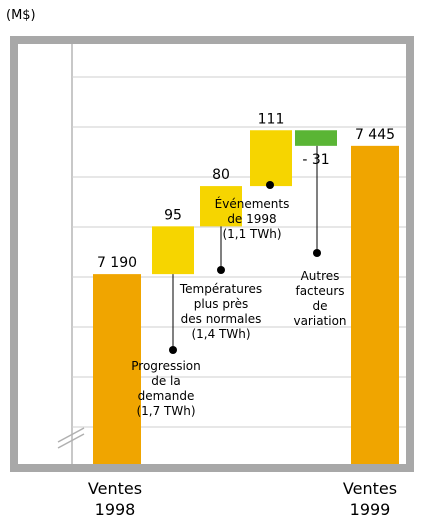 The image size is (421, 522). I want to click on annotation: Autres facteurs de variation, so click(319, 298).